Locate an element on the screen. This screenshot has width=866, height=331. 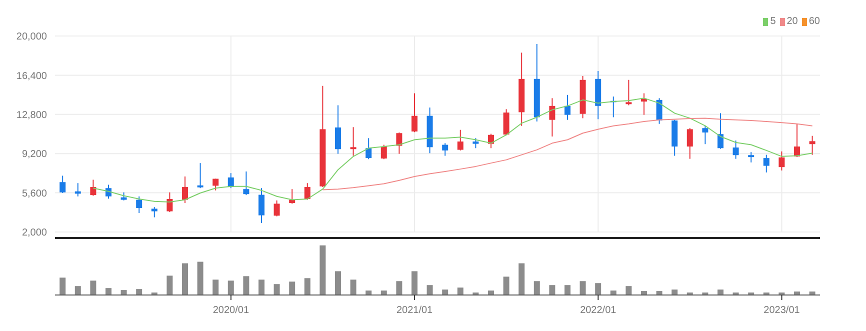
x-tick-label: 2023/01 is located at coordinates (782, 310).